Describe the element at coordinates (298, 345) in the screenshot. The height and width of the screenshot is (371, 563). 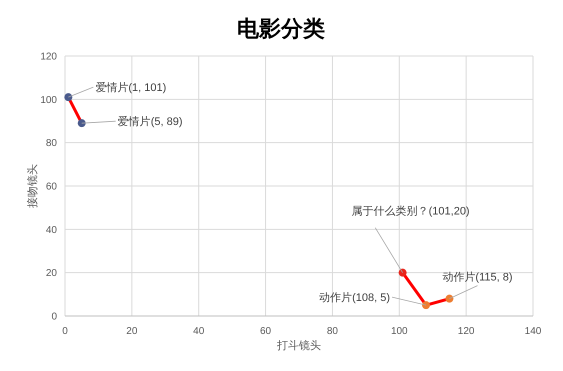
I see `x-axis-title: 打斗镜头` at that location.